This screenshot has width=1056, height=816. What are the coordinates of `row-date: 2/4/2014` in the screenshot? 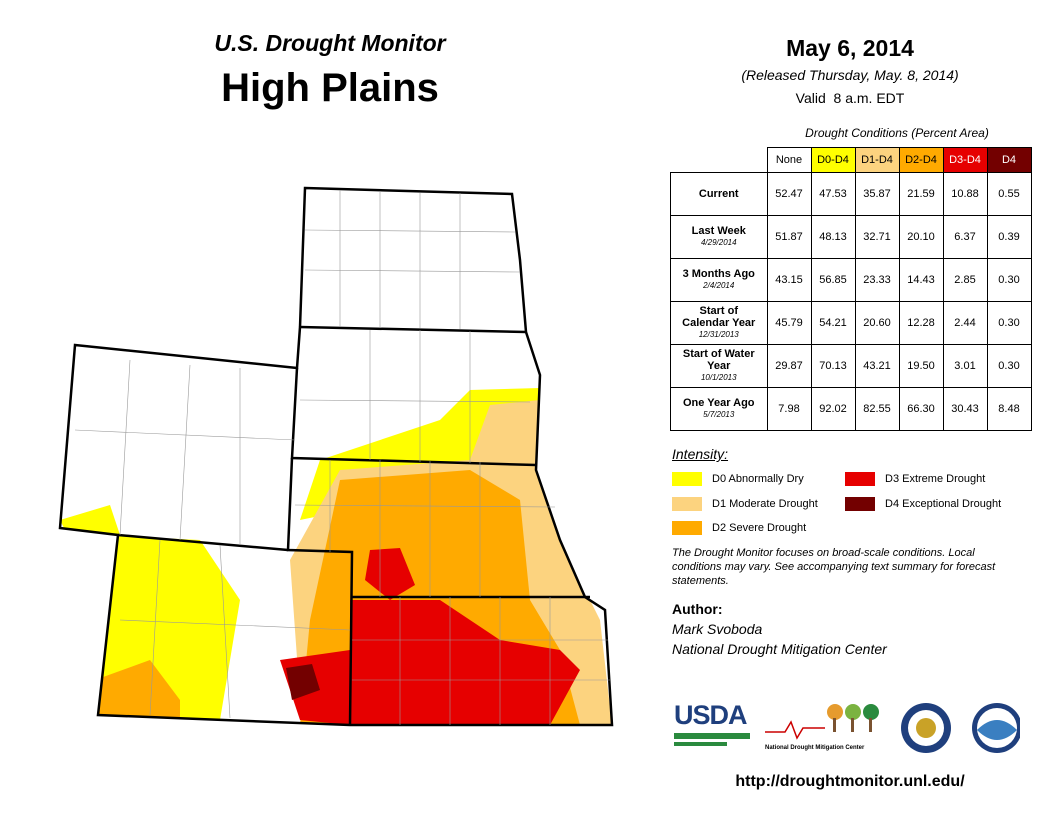 It's located at (719, 285).